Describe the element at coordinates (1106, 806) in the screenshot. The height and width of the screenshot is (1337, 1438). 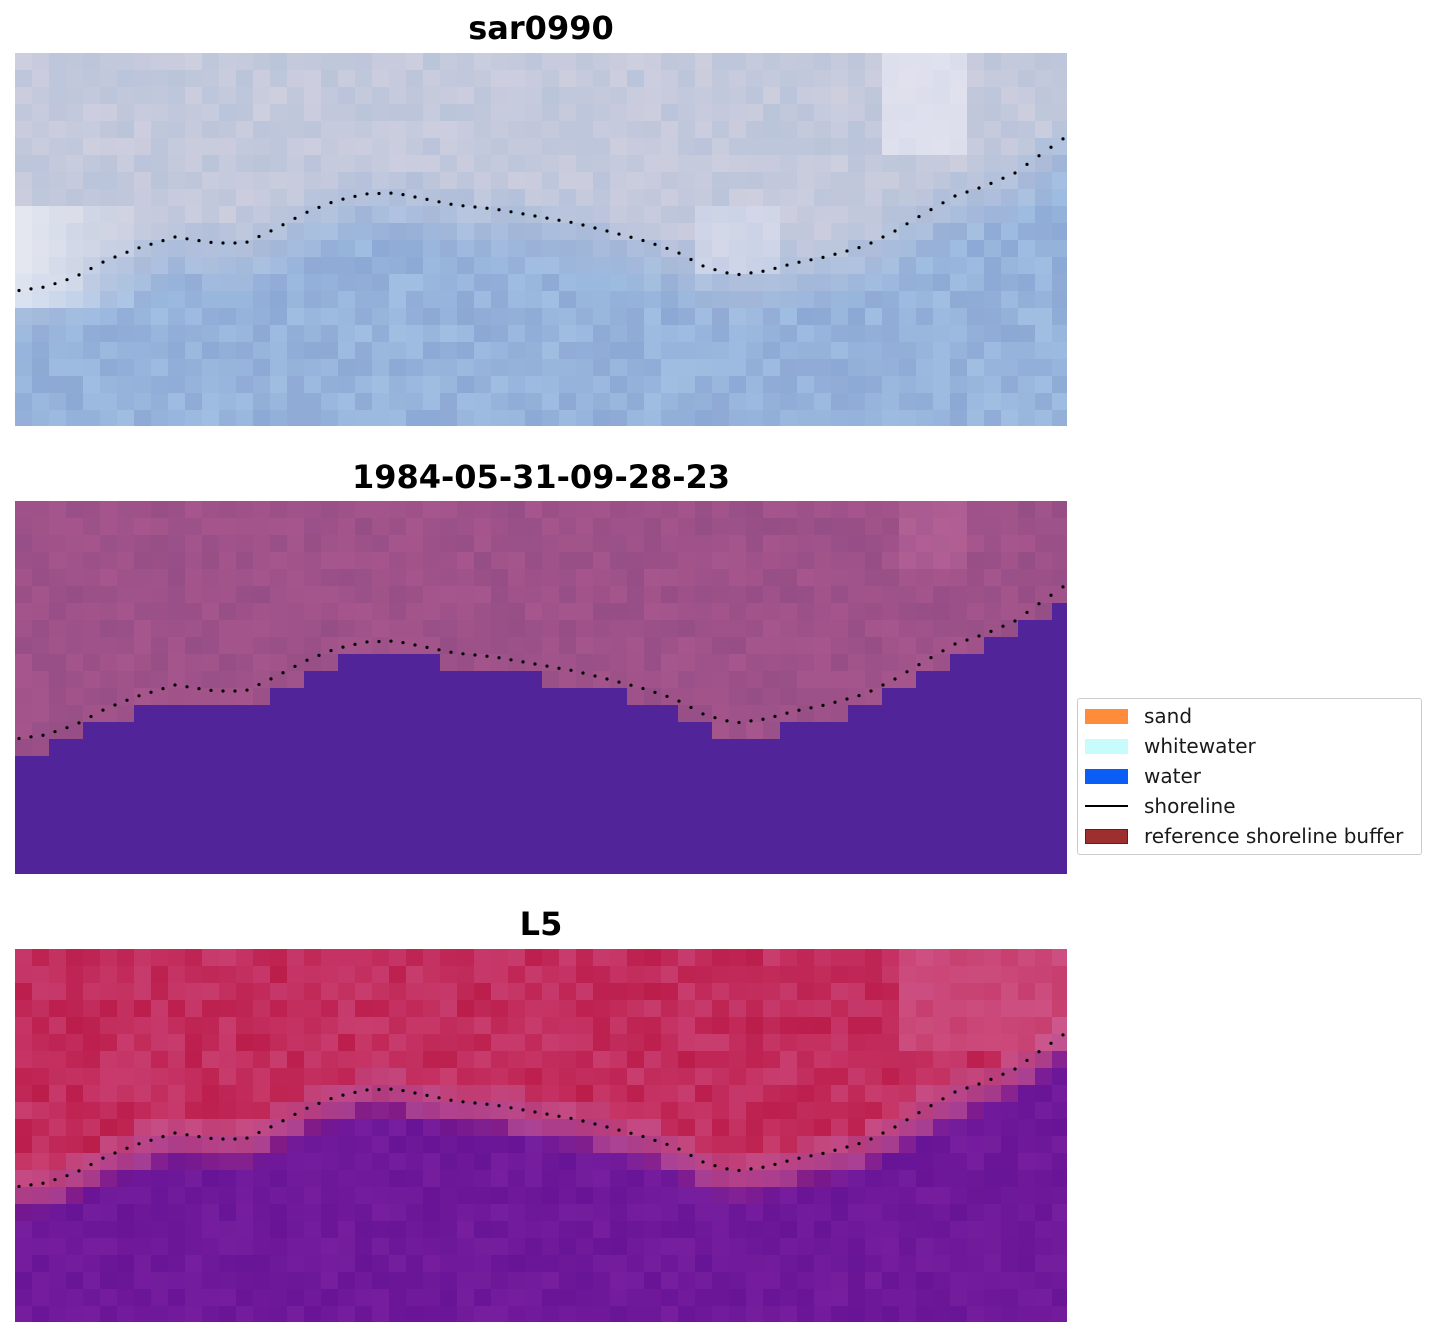
I see `legend-line-shoreline` at that location.